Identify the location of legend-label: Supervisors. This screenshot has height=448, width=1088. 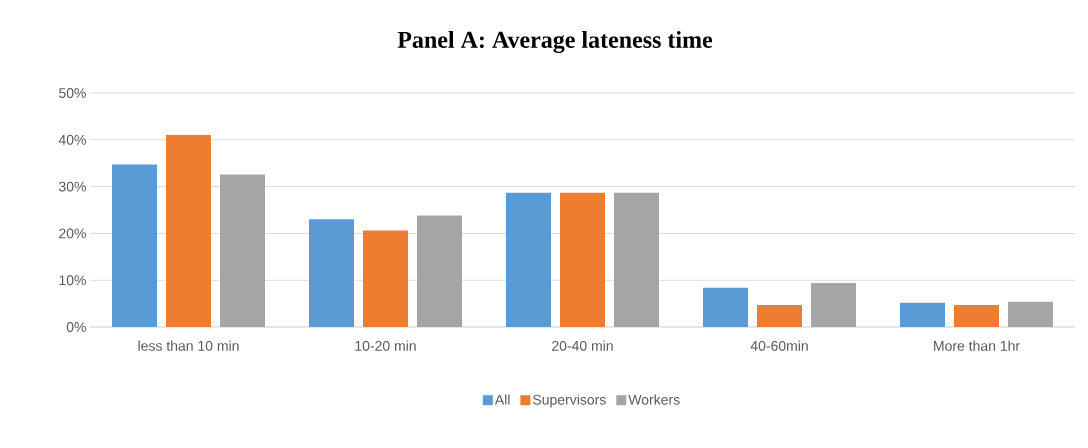
(569, 401).